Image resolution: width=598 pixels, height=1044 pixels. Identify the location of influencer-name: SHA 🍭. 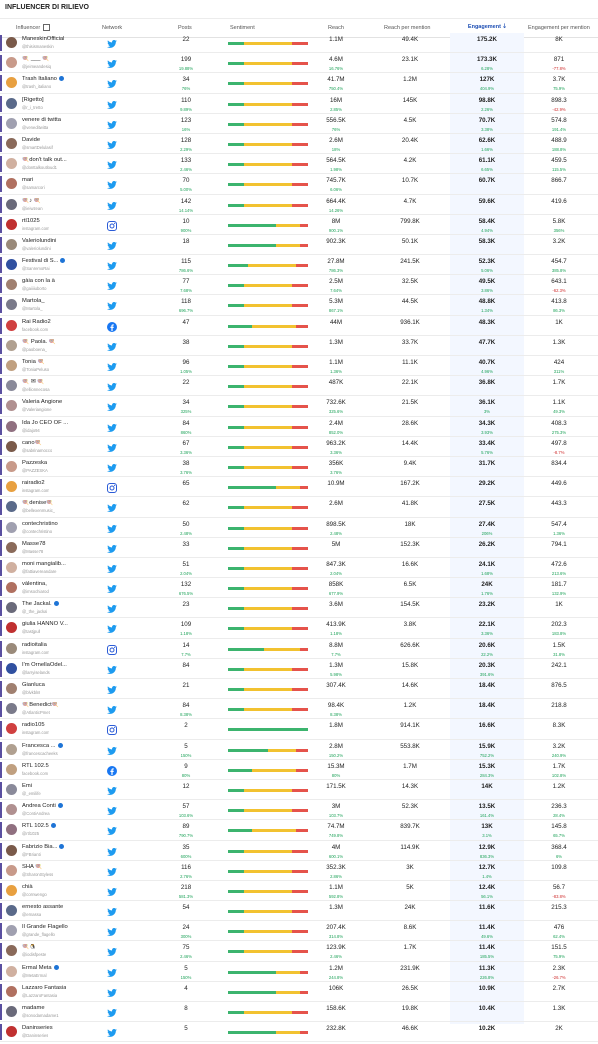
(32, 867).